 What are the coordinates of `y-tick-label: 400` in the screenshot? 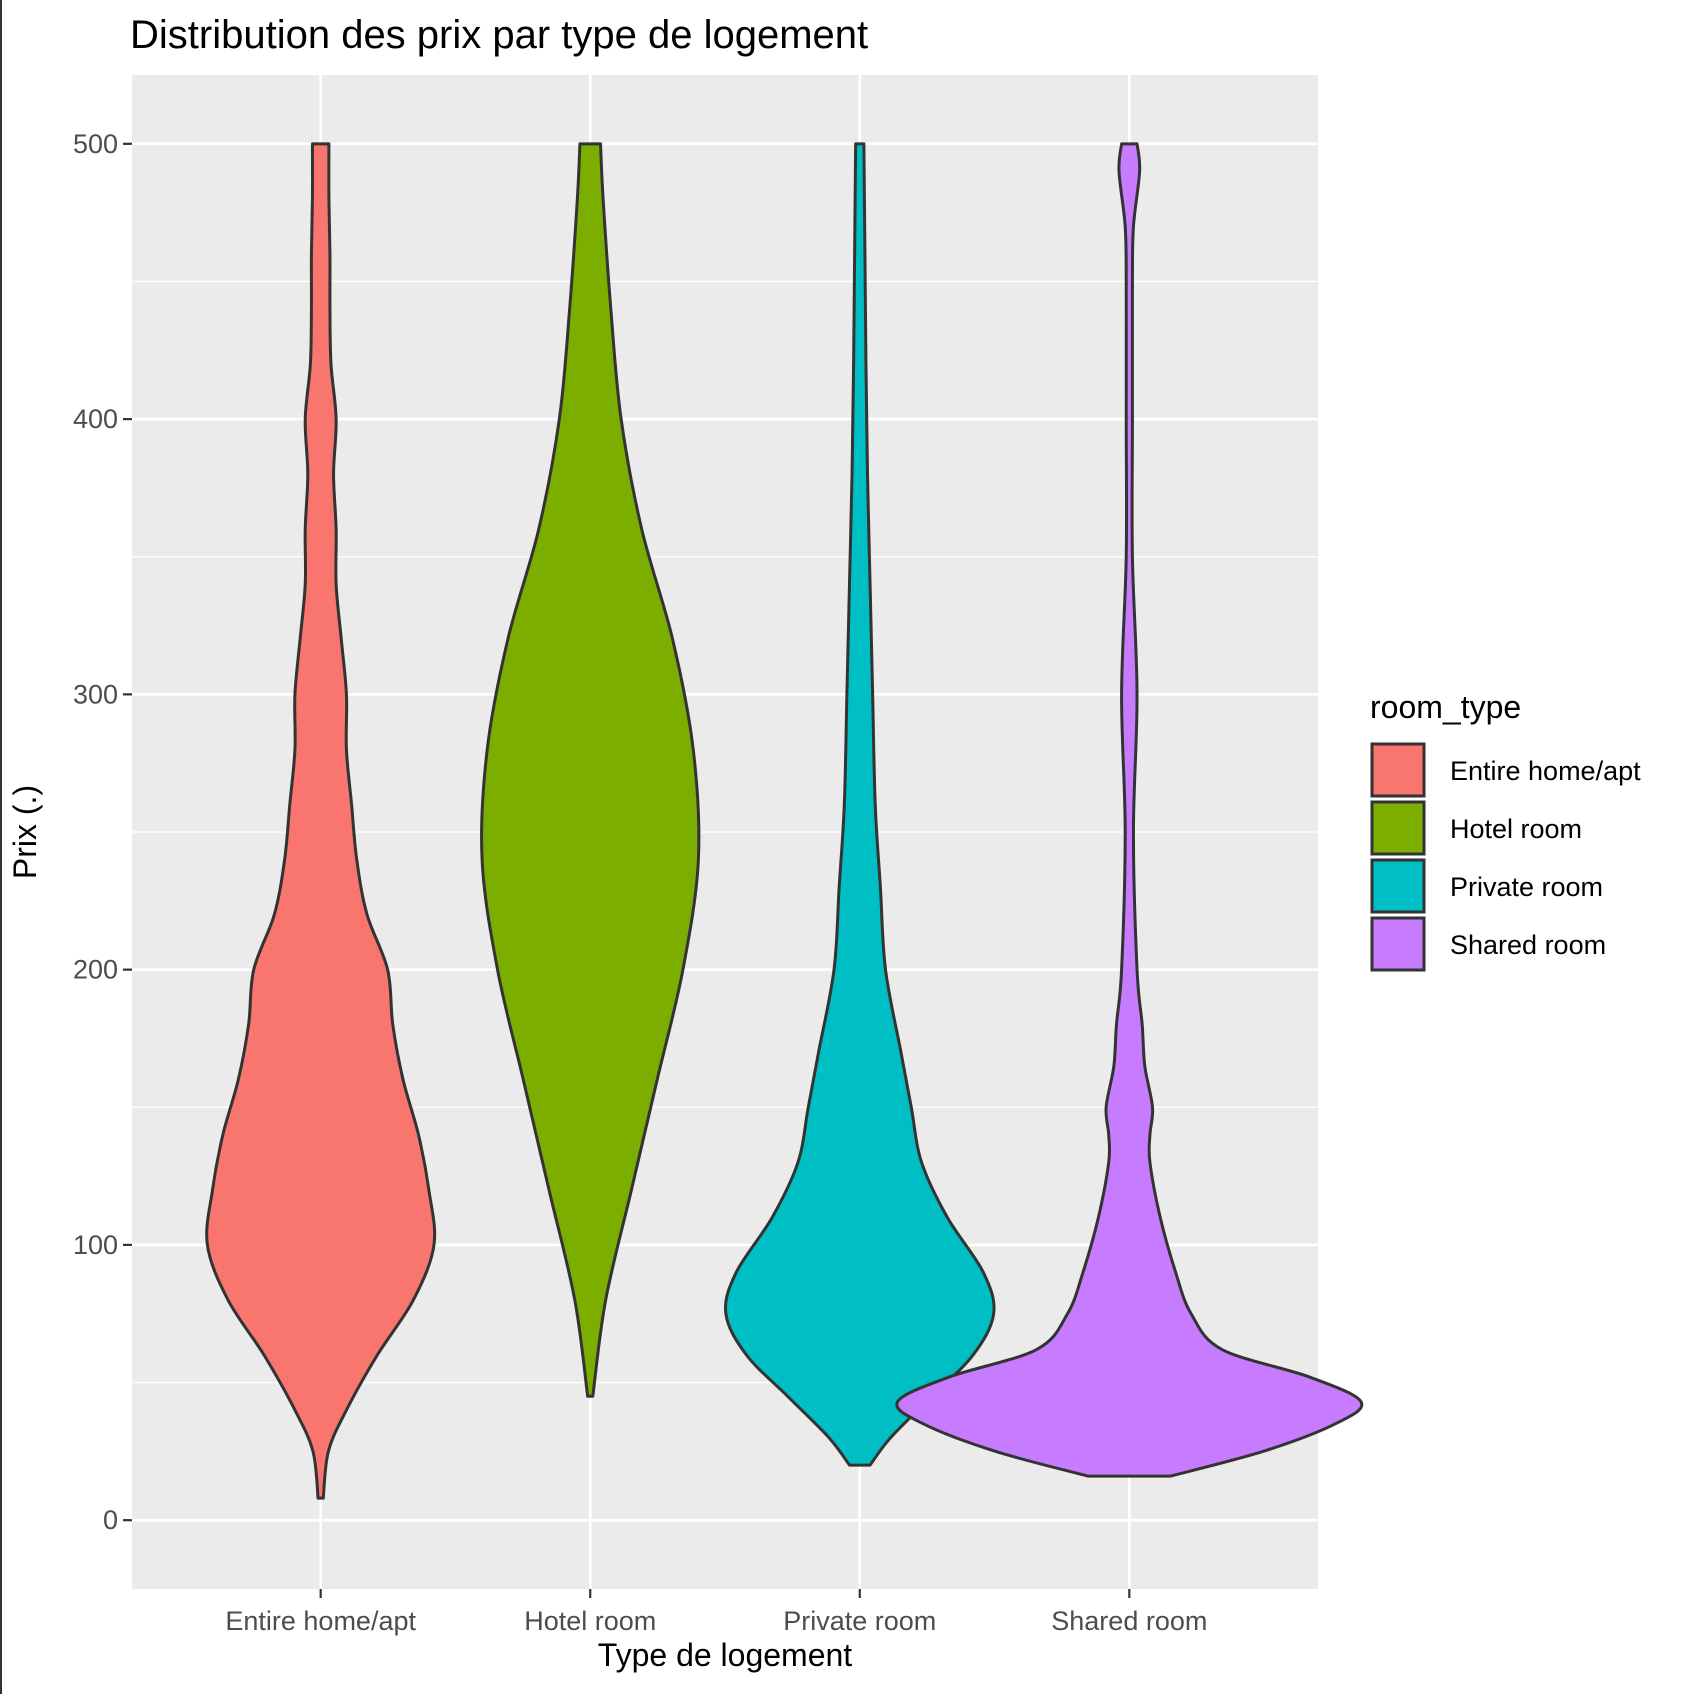 It's located at (95, 419).